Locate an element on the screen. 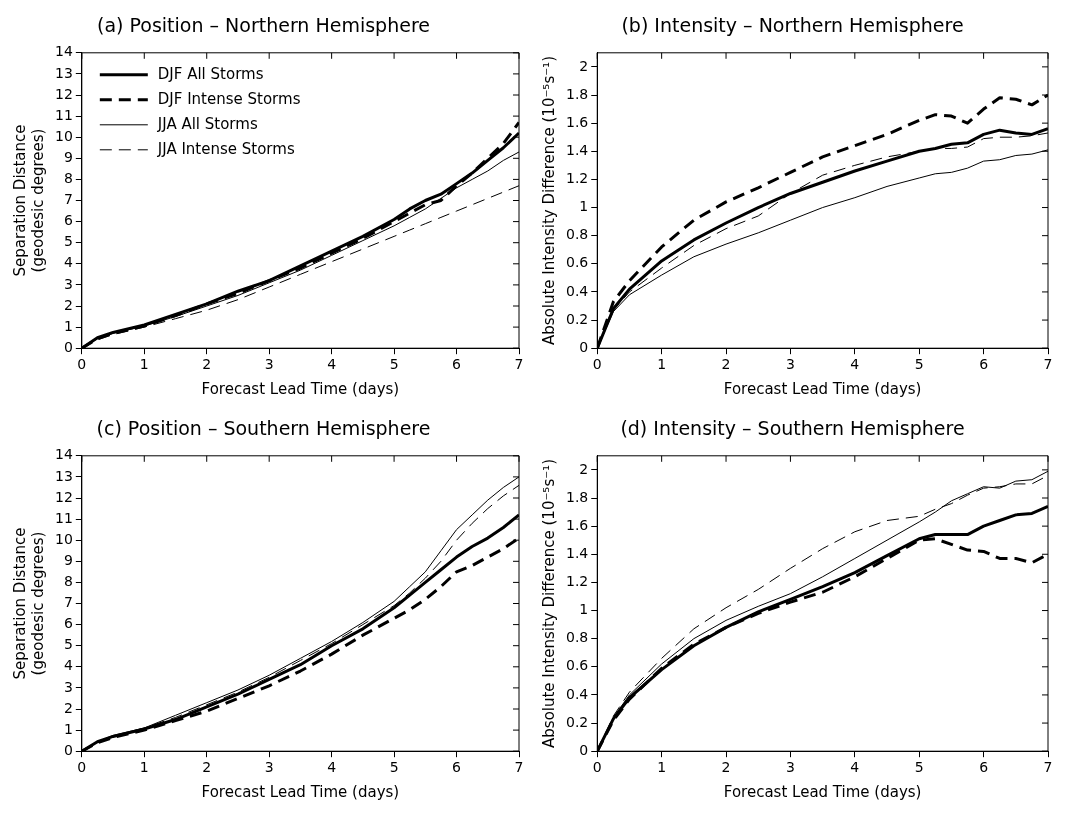  chart-title: (c) Position – Southern Hemisphere is located at coordinates (263, 428).